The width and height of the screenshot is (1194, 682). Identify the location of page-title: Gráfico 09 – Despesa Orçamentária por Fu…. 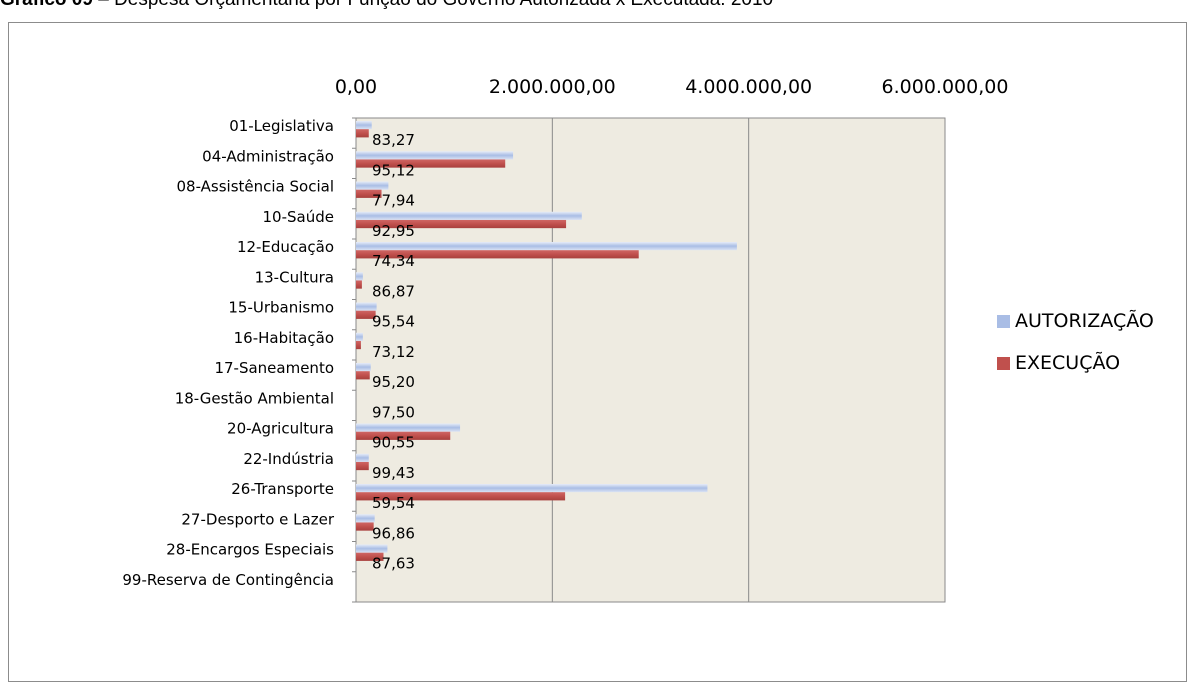
(386, 6).